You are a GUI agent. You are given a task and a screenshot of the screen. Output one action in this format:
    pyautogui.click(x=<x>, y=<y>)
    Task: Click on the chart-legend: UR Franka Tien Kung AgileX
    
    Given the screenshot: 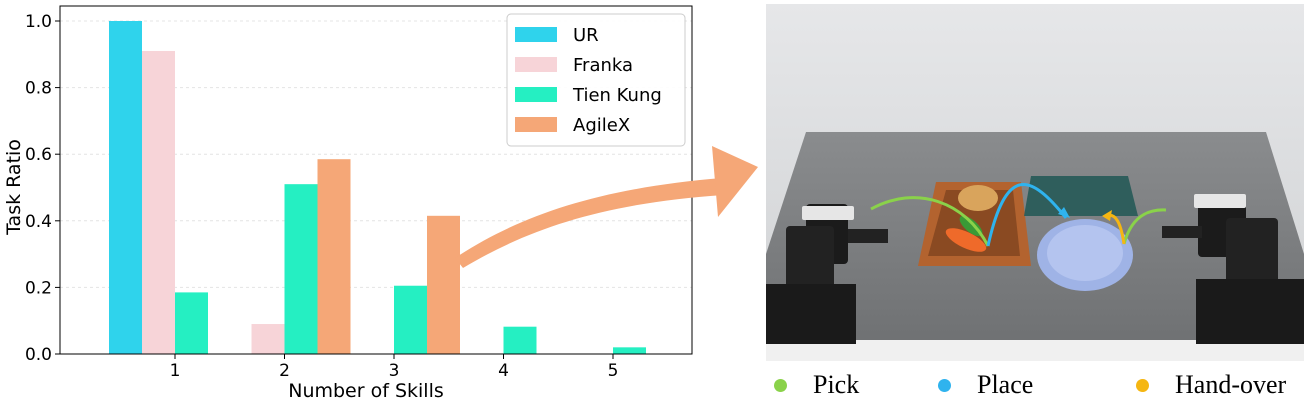 What is the action you would take?
    pyautogui.click(x=596, y=80)
    